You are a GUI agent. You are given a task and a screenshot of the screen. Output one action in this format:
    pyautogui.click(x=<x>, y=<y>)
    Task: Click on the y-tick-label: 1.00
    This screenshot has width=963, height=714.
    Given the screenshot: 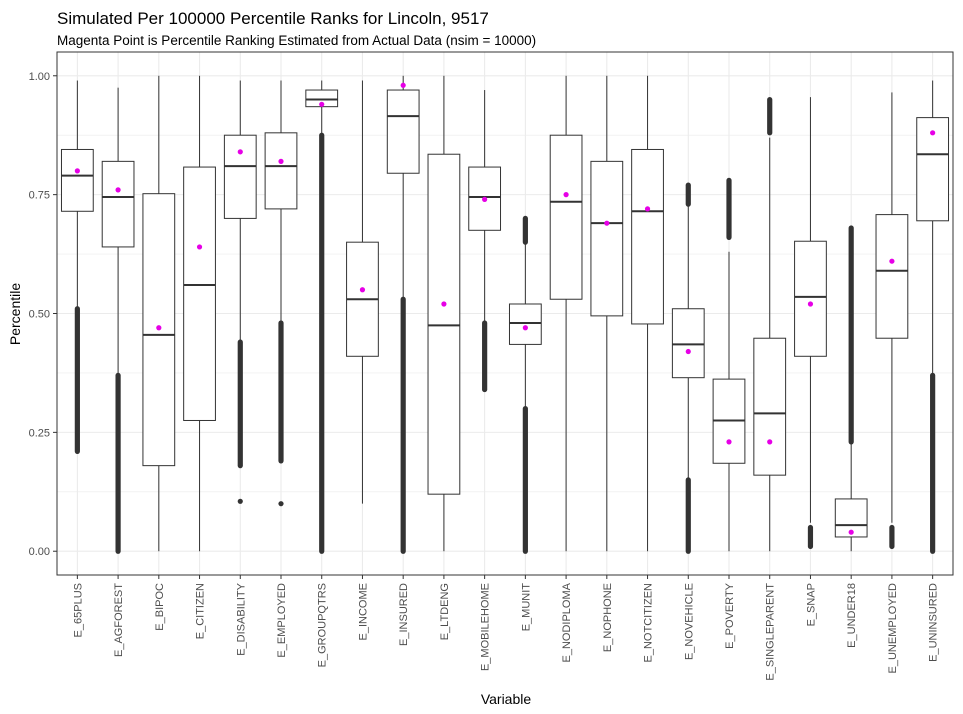 What is the action you would take?
    pyautogui.click(x=39, y=77)
    